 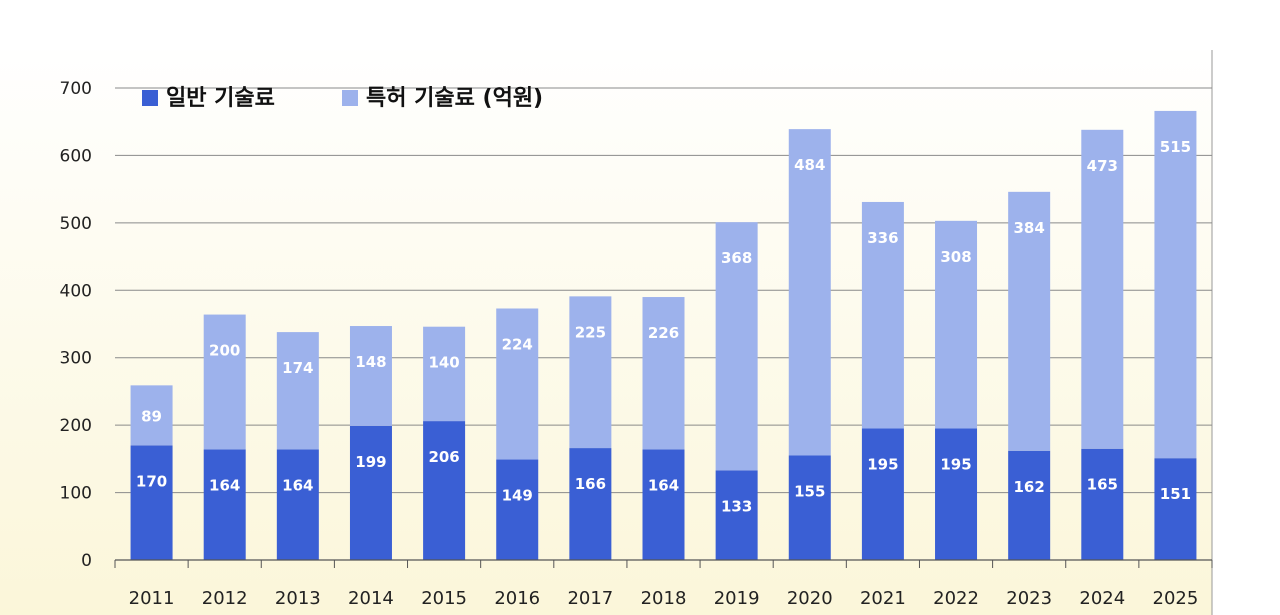 What do you see at coordinates (1029, 598) in the screenshot?
I see `x-tick-label: 2023` at bounding box center [1029, 598].